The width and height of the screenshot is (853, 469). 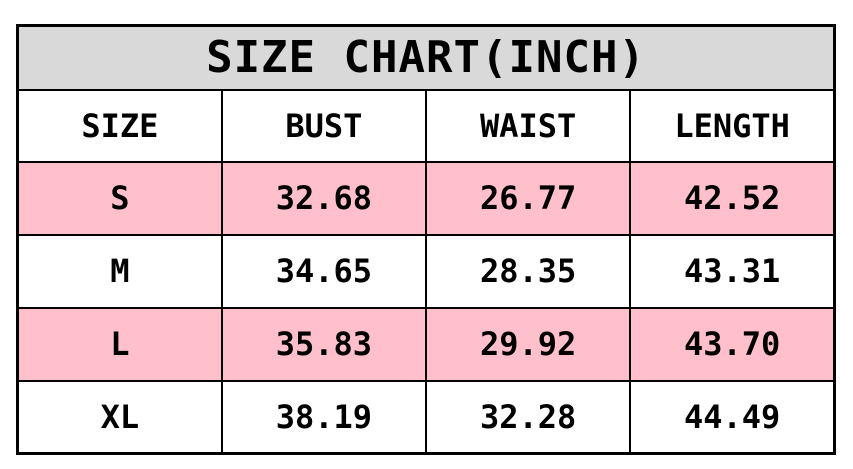 I want to click on column-header-bust: BUST, so click(x=324, y=125).